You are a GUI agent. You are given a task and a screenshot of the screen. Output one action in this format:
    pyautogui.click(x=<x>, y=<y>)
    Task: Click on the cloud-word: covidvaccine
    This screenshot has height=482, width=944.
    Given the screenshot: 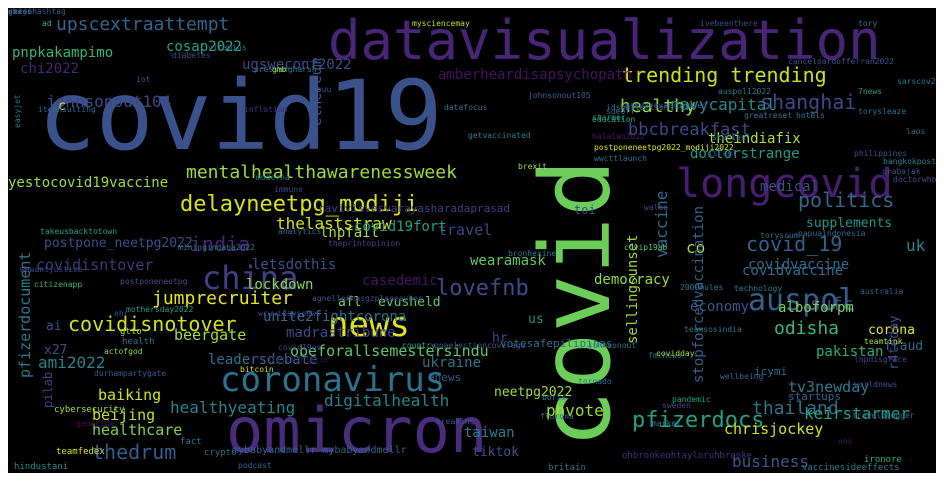 What is the action you would take?
    pyautogui.click(x=793, y=271)
    